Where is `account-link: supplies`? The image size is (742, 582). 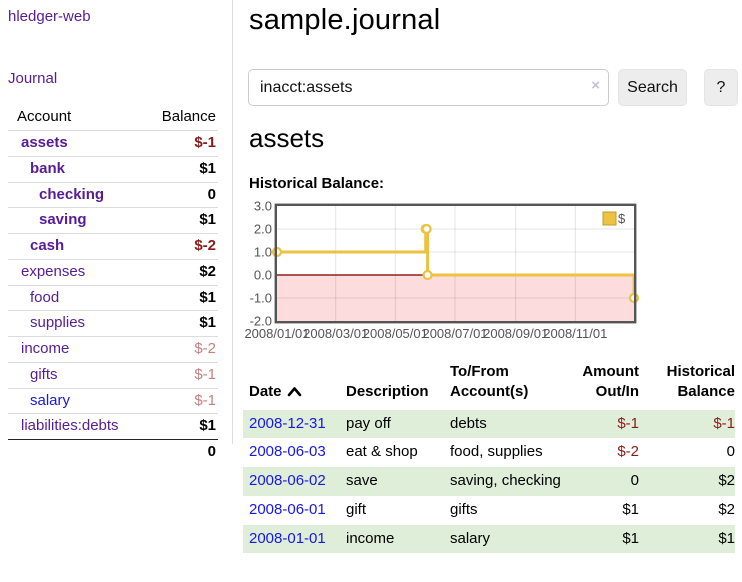 account-link: supplies is located at coordinates (58, 323).